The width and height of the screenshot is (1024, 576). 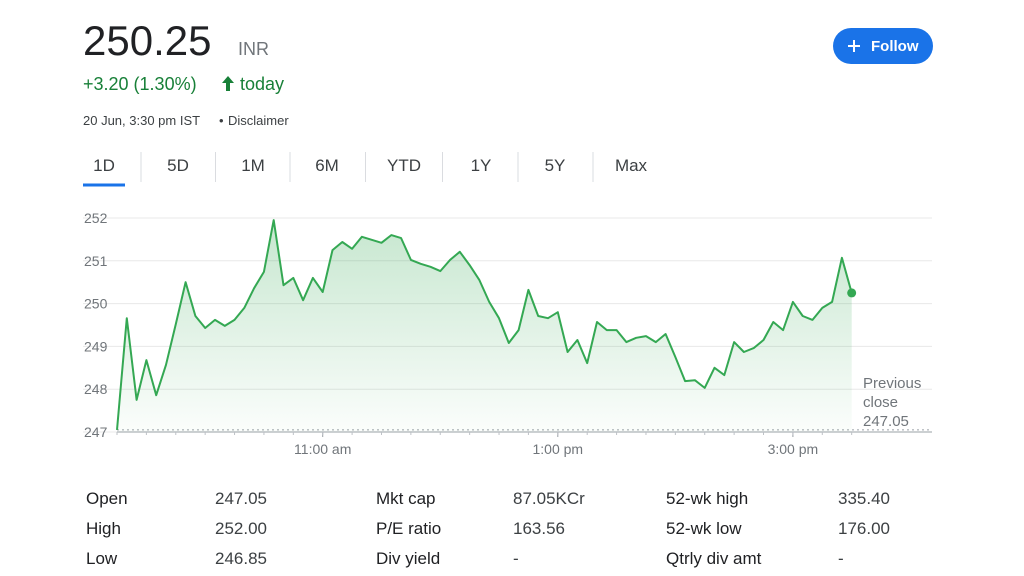 I want to click on period: today, so click(x=262, y=84).